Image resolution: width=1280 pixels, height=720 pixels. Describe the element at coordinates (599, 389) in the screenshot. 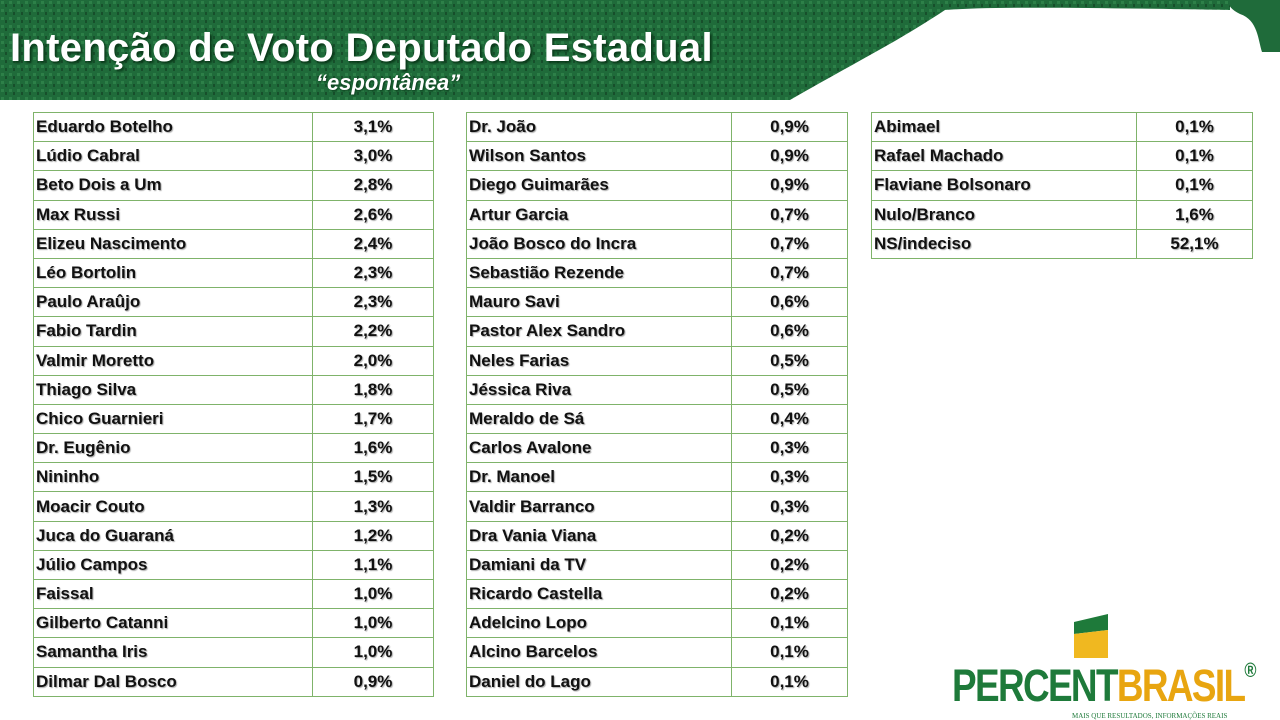

I see `candidate-name: Jéssica Riva` at that location.